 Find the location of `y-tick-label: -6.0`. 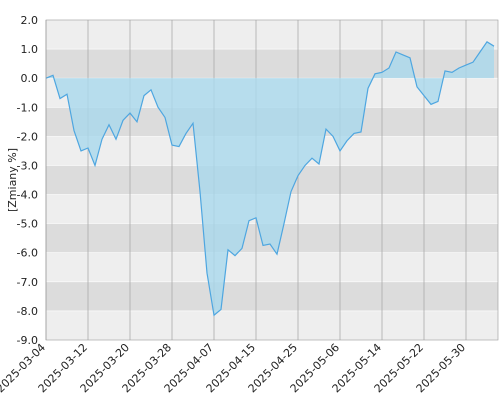

y-tick-label: -6.0 is located at coordinates (27, 253).